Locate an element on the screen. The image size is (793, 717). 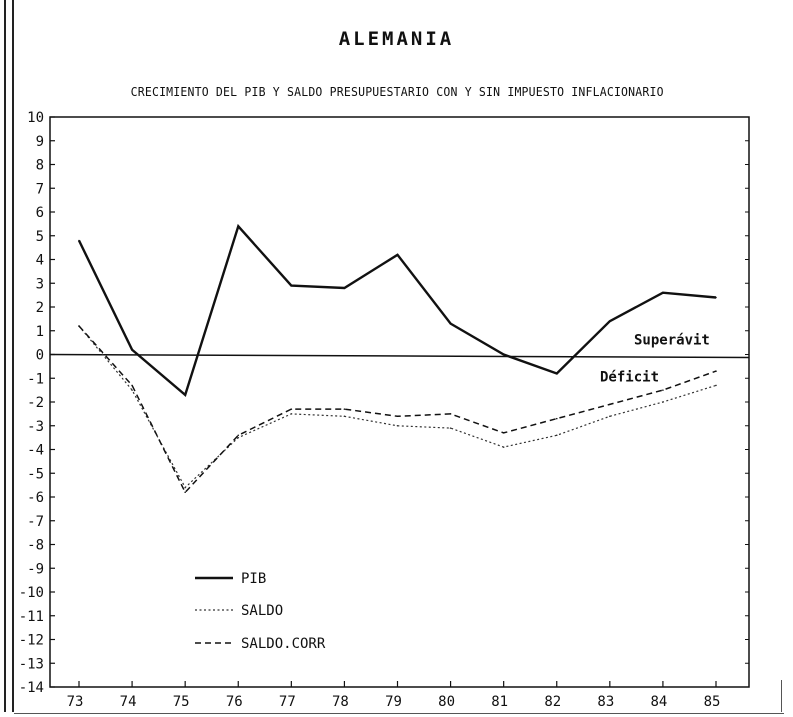
chart-title: ALEMANIA is located at coordinates (396, 39).